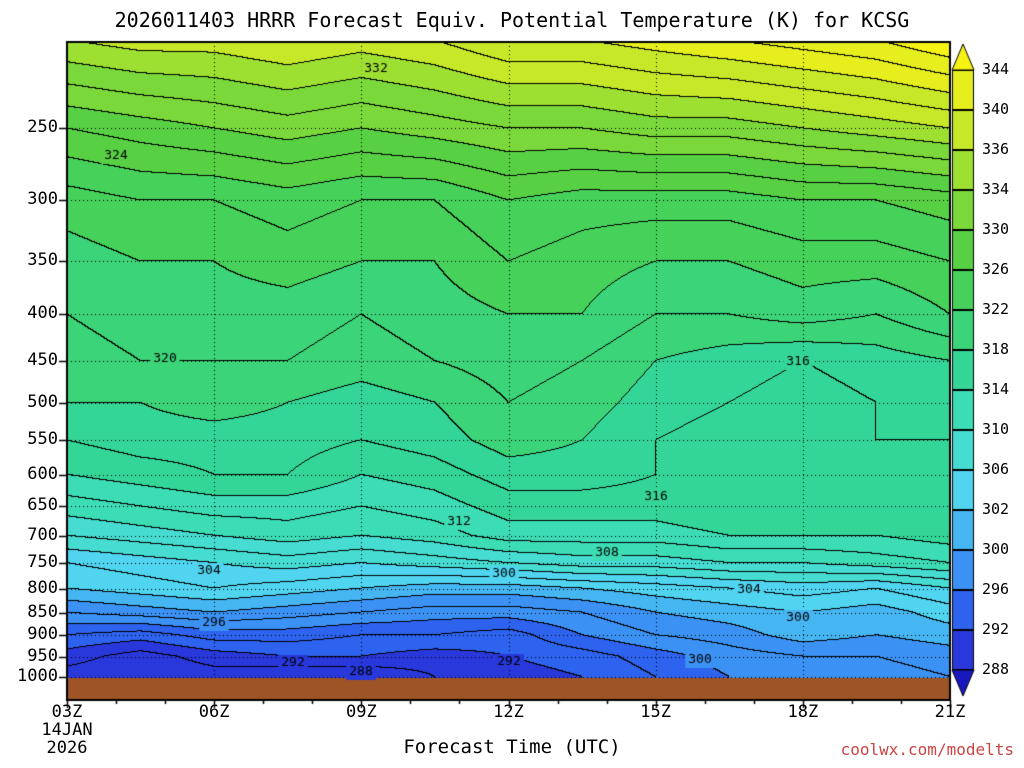 The height and width of the screenshot is (768, 1024). I want to click on y-tick-label: 950, so click(42, 655).